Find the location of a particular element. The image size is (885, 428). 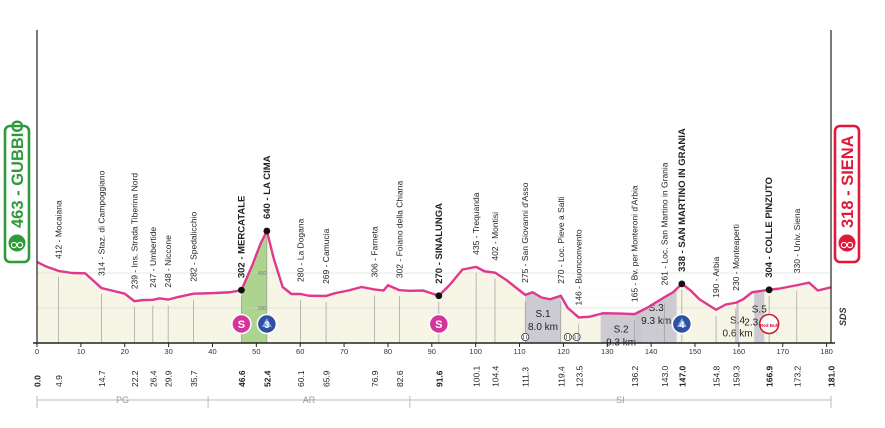

km-label: 147.0 is located at coordinates (682, 376).